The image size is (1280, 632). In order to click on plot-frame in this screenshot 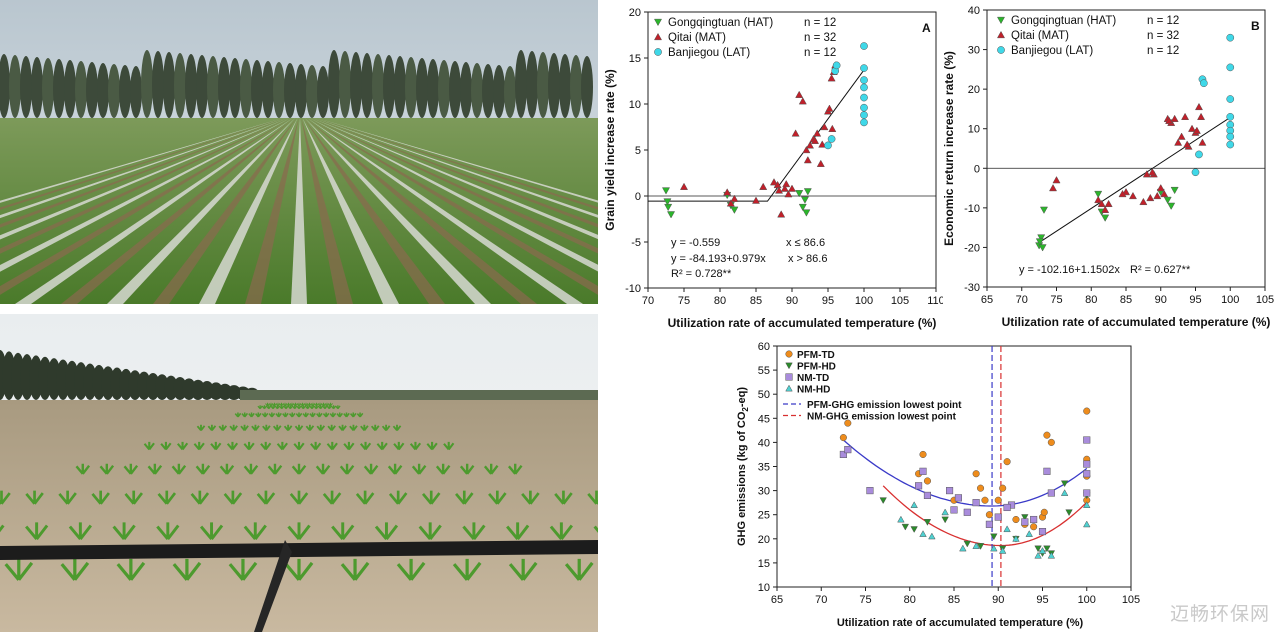, I will do `click(954, 466)`.